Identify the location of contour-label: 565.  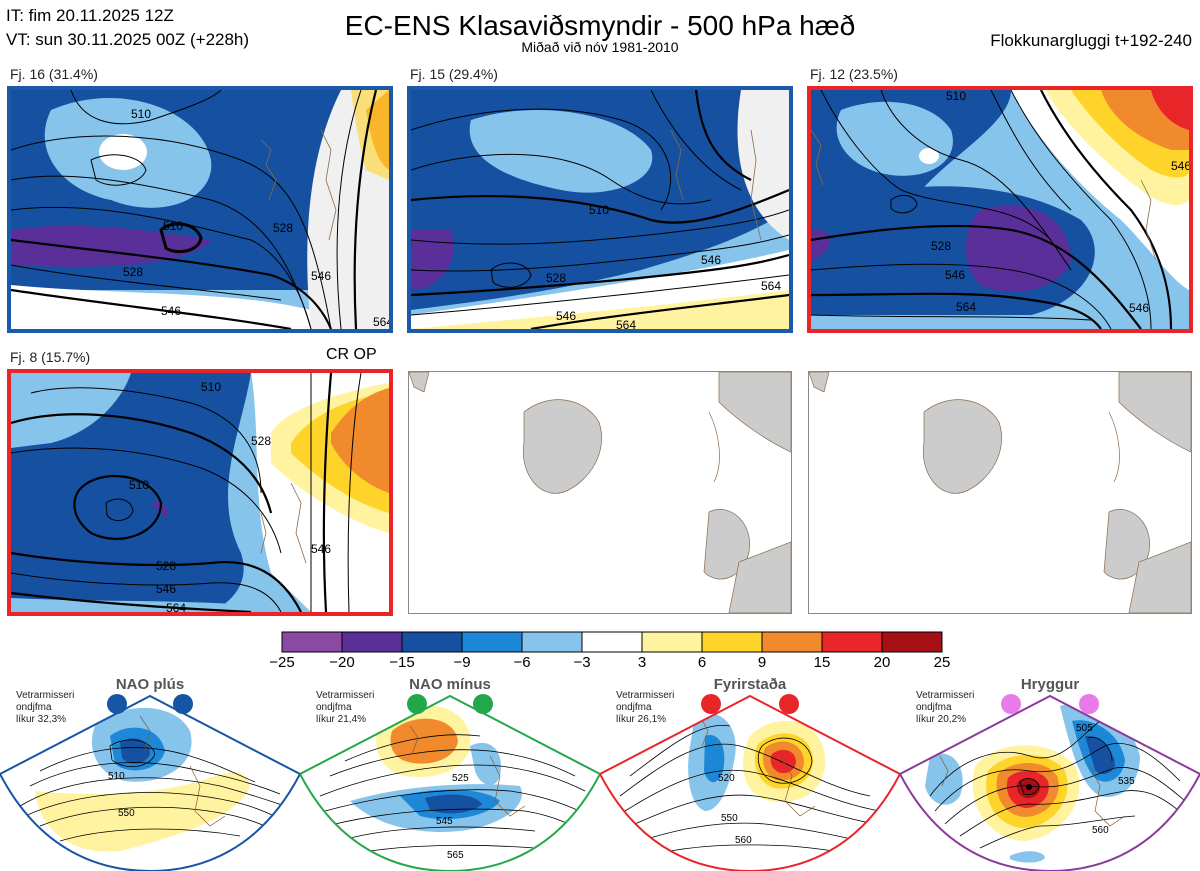
(455, 855).